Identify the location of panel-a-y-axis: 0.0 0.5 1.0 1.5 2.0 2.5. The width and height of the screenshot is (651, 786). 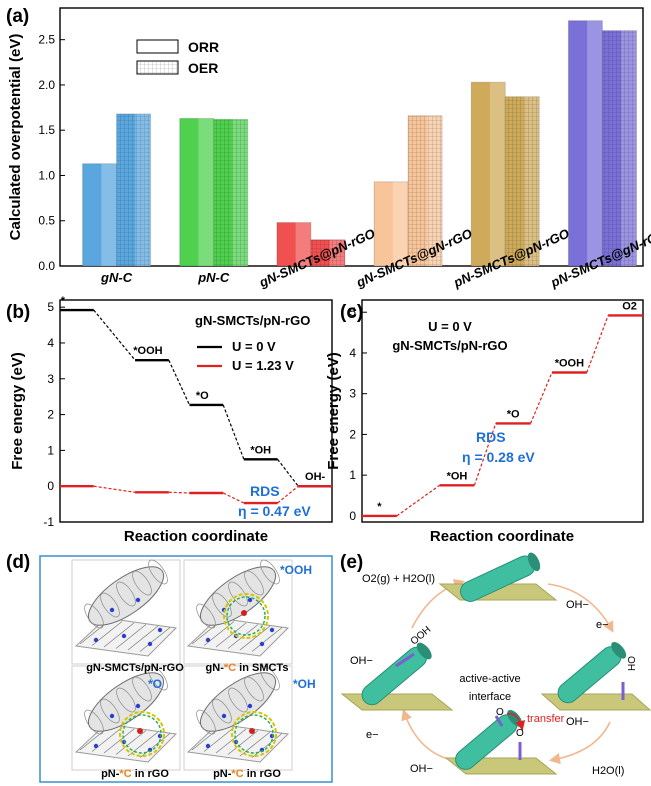
(51, 153).